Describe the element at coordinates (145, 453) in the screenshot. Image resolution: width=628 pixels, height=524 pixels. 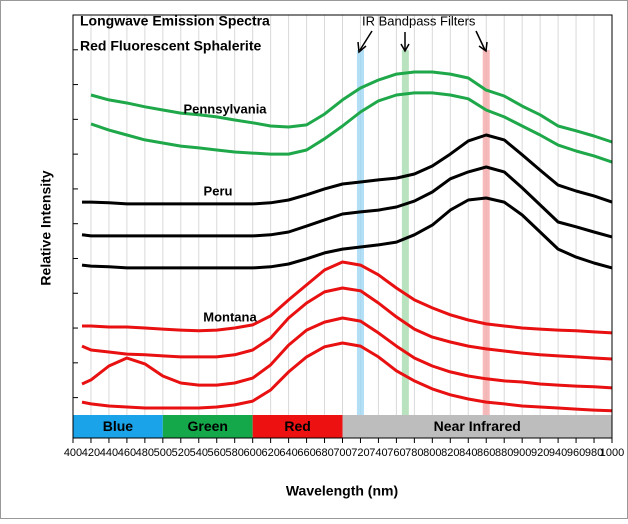
I see `x-tick-label: 480` at that location.